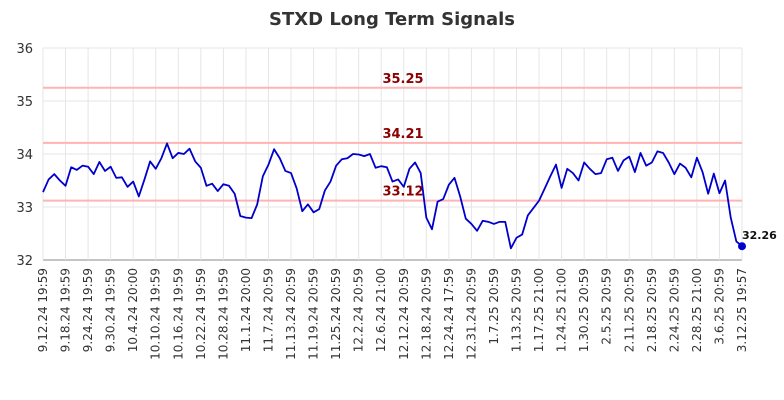 The image size is (784, 400). I want to click on last-value-label: 32.26, so click(759, 235).